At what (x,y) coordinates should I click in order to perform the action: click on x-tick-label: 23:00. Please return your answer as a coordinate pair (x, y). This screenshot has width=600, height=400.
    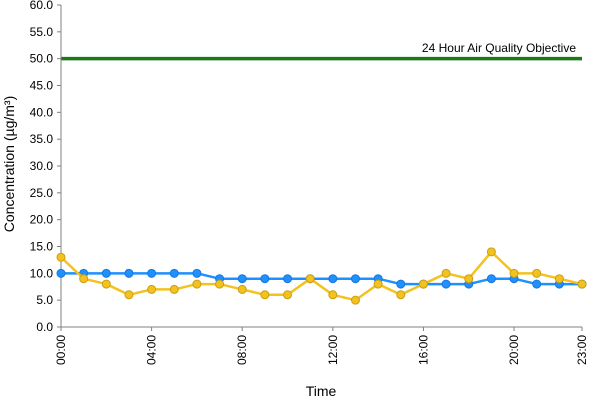
    Looking at the image, I should click on (582, 350).